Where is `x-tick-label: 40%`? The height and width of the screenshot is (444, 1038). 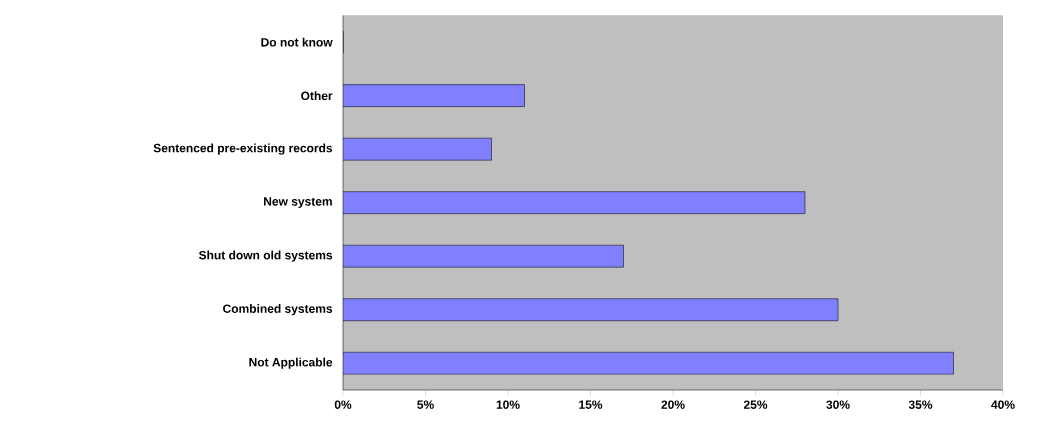 x-tick-label: 40% is located at coordinates (1003, 404).